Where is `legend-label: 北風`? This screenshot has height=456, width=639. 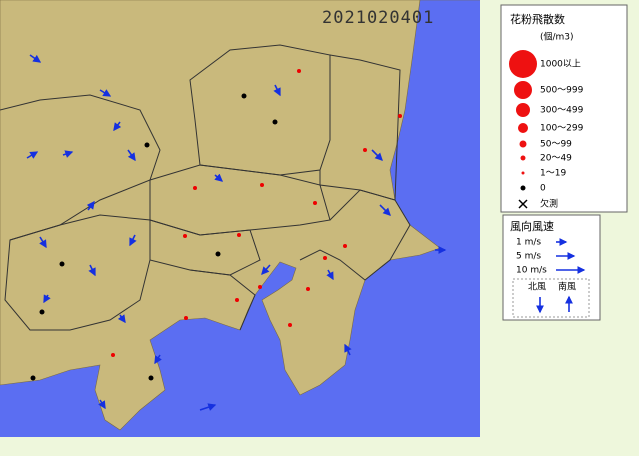
legend-label: 北風 is located at coordinates (537, 287).